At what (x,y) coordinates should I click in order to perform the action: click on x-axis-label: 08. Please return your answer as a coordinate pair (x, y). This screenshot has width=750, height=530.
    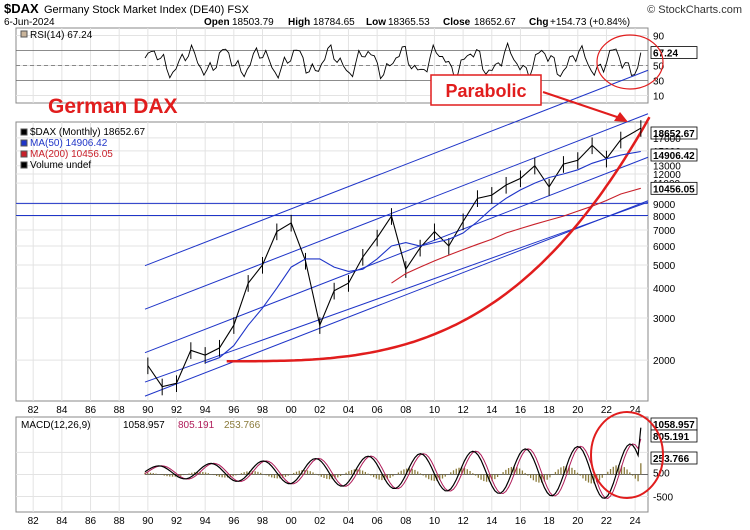
    Looking at the image, I should click on (406, 410).